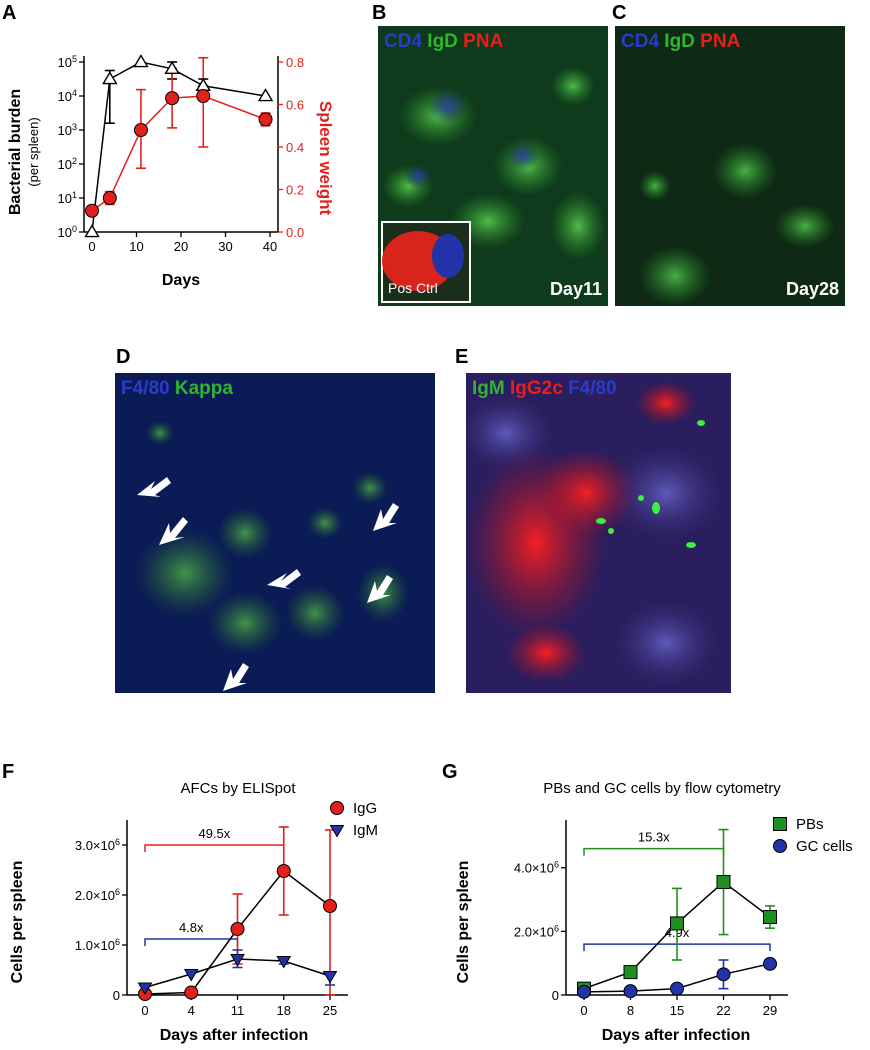  Describe the element at coordinates (295, 147) in the screenshot. I see `chart-a-rtick-label: 0.4` at that location.